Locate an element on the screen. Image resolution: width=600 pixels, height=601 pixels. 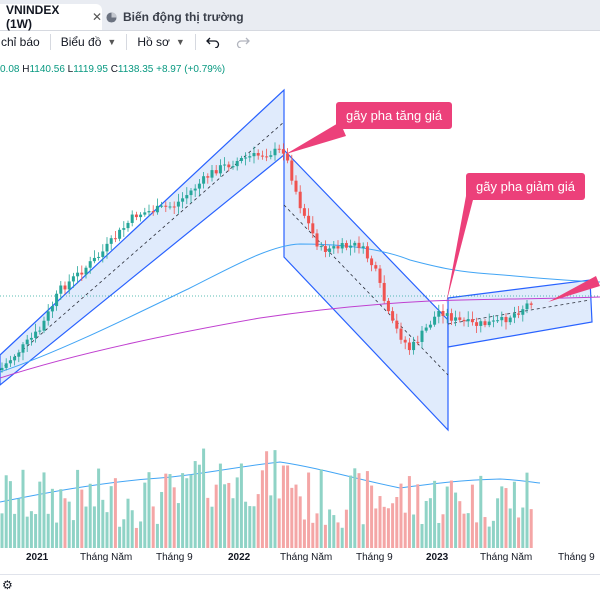
undo-button is located at coordinates (212, 42).